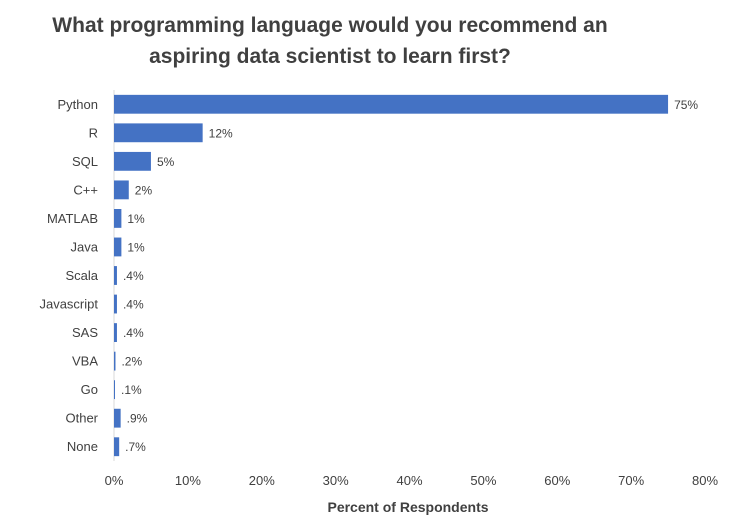 This screenshot has height=527, width=737. What do you see at coordinates (330, 56) in the screenshot?
I see `chart-title-line-2: aspiring data scientist to learn first?` at bounding box center [330, 56].